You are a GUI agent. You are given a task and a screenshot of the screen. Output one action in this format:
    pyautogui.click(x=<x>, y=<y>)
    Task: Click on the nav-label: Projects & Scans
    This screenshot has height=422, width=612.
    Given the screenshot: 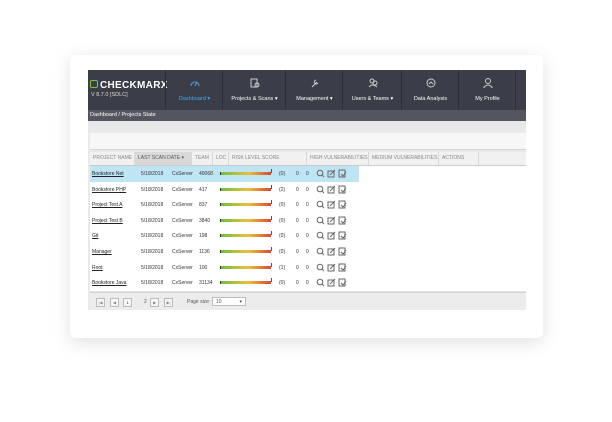 What is the action you would take?
    pyautogui.click(x=254, y=99)
    